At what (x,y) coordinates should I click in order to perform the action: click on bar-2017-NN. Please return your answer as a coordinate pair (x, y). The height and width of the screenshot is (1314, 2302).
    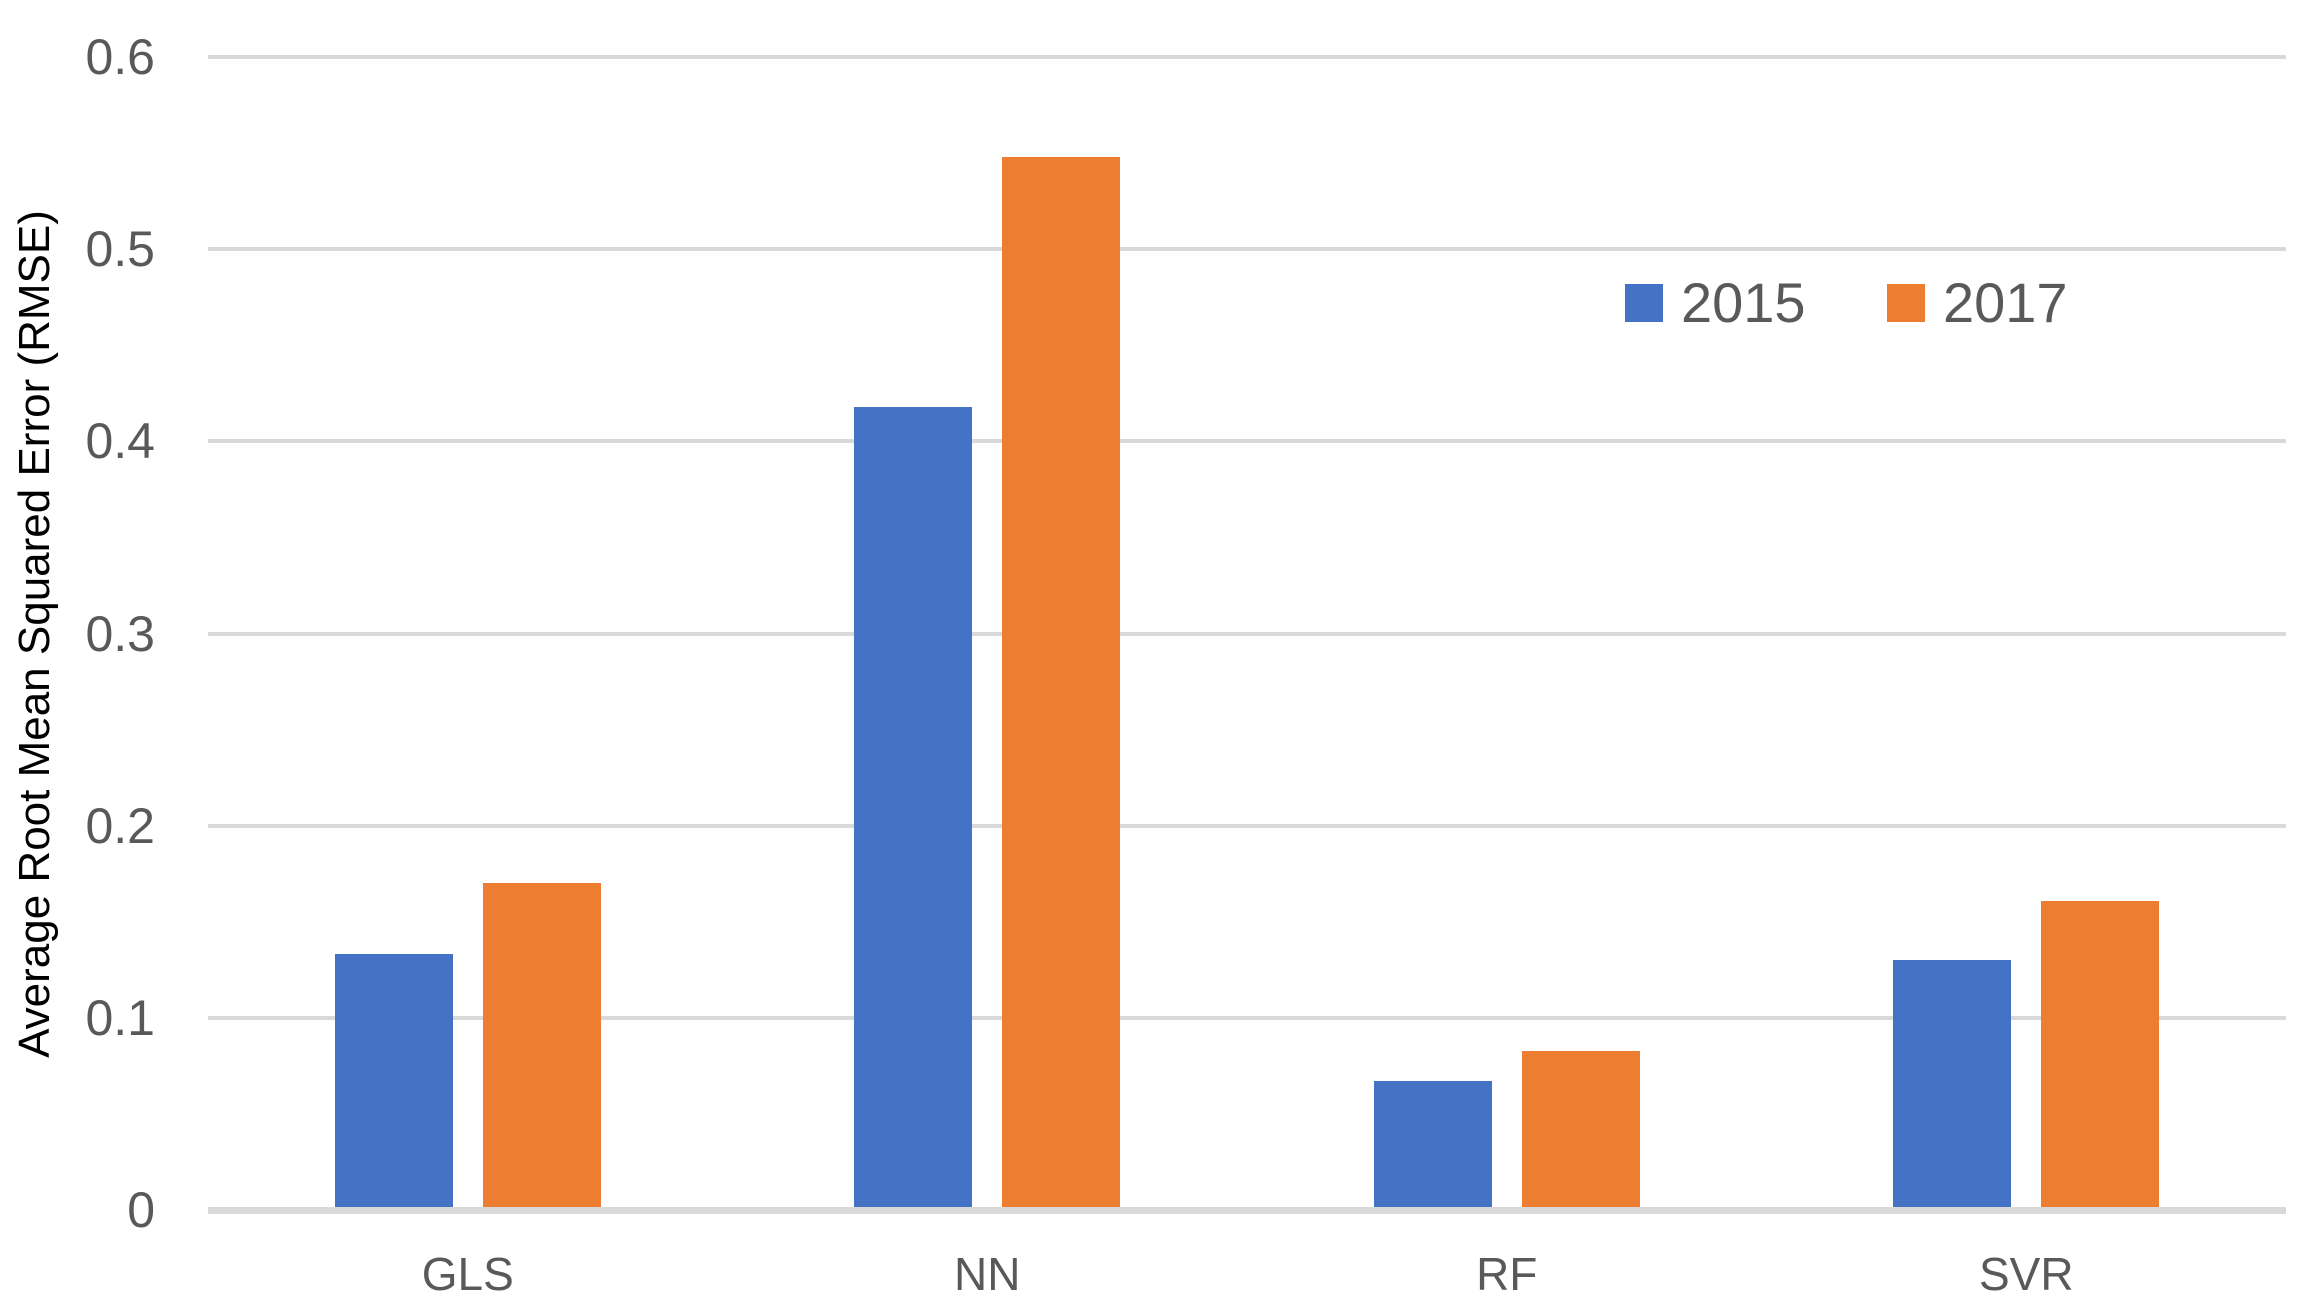
    Looking at the image, I should click on (1061, 683).